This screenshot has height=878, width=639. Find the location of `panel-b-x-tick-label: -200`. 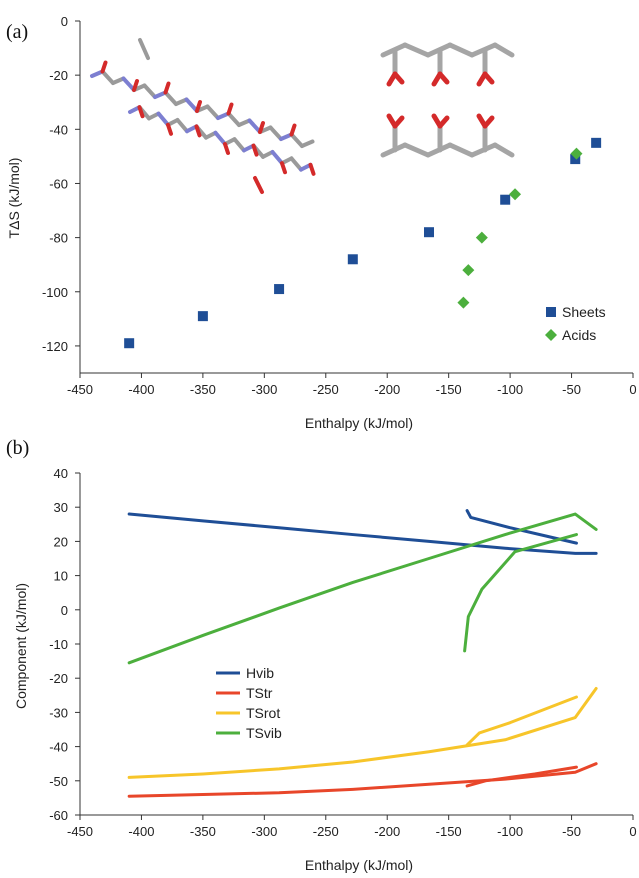

panel-b-x-tick-label: -200 is located at coordinates (387, 831).